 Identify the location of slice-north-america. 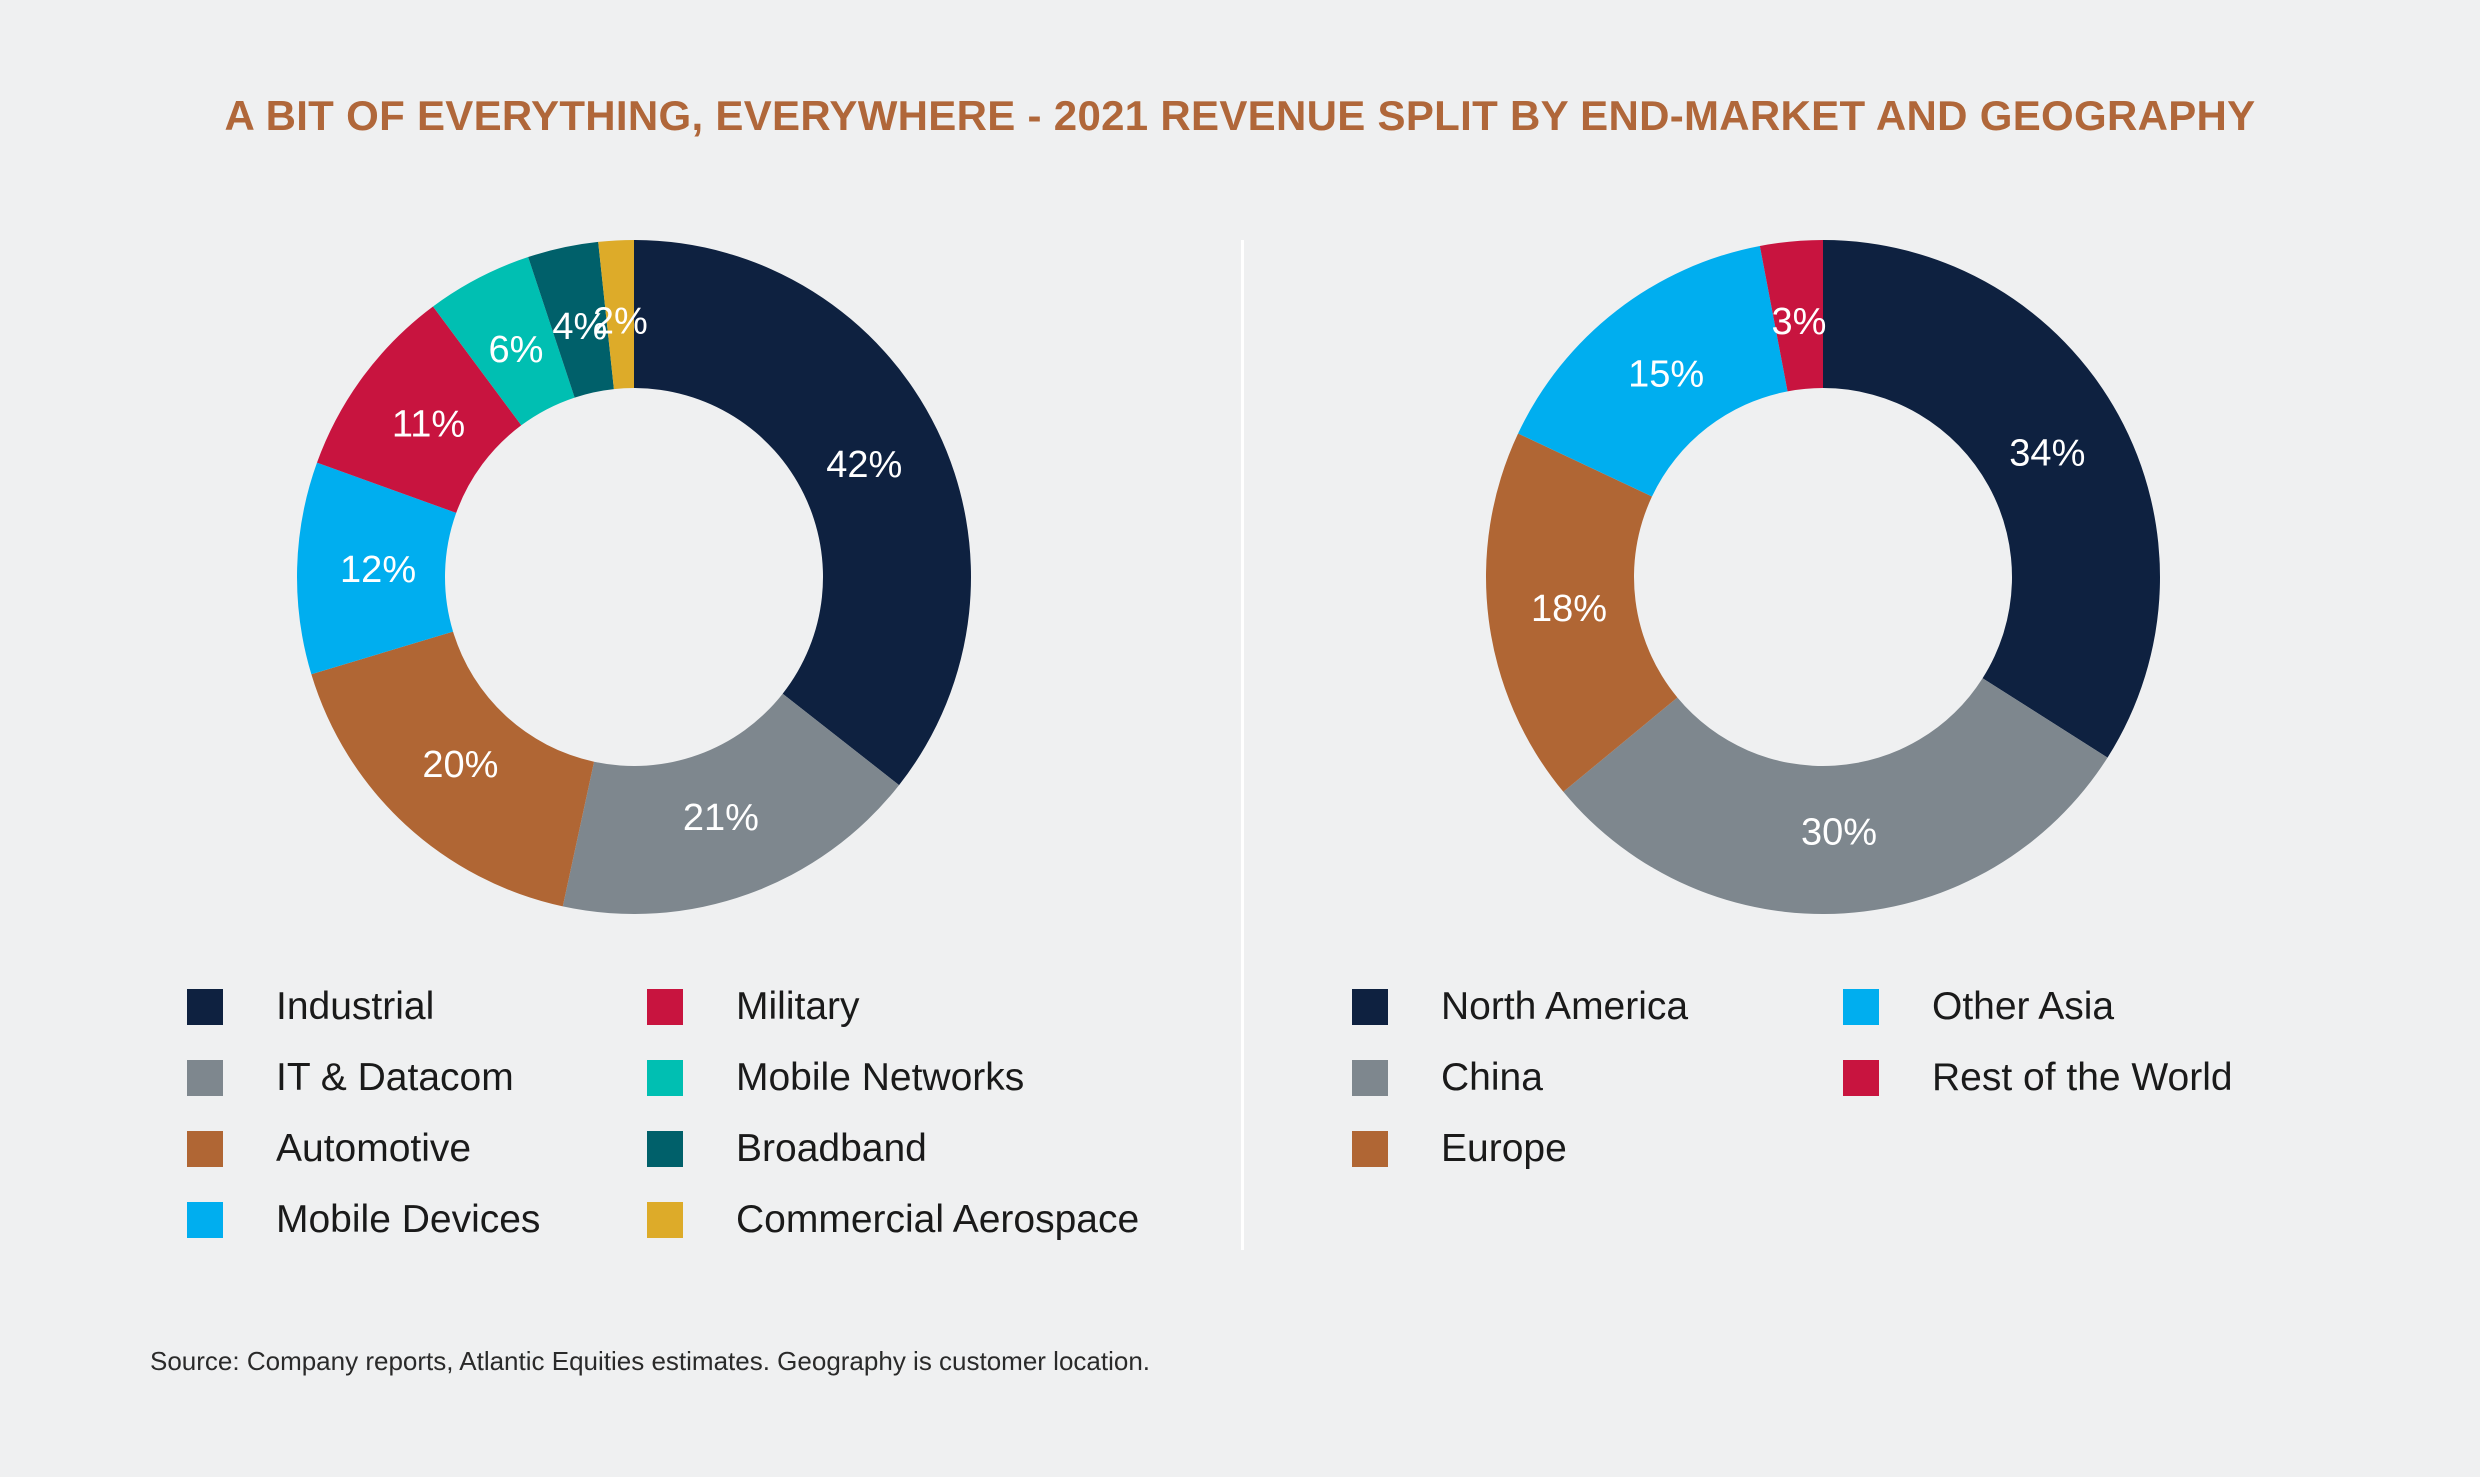
(1991, 499).